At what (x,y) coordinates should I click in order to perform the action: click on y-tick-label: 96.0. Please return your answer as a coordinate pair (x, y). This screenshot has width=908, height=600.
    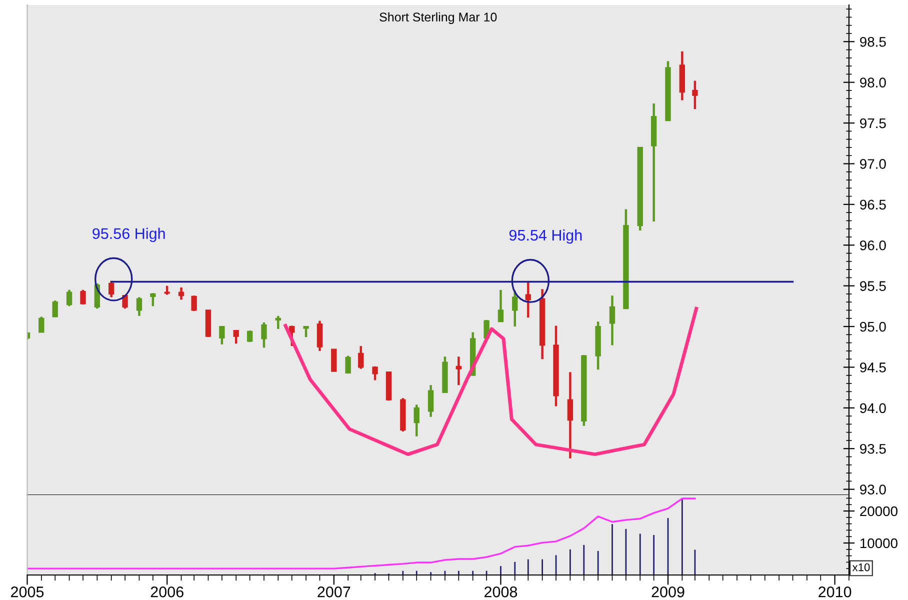
    Looking at the image, I should click on (873, 245).